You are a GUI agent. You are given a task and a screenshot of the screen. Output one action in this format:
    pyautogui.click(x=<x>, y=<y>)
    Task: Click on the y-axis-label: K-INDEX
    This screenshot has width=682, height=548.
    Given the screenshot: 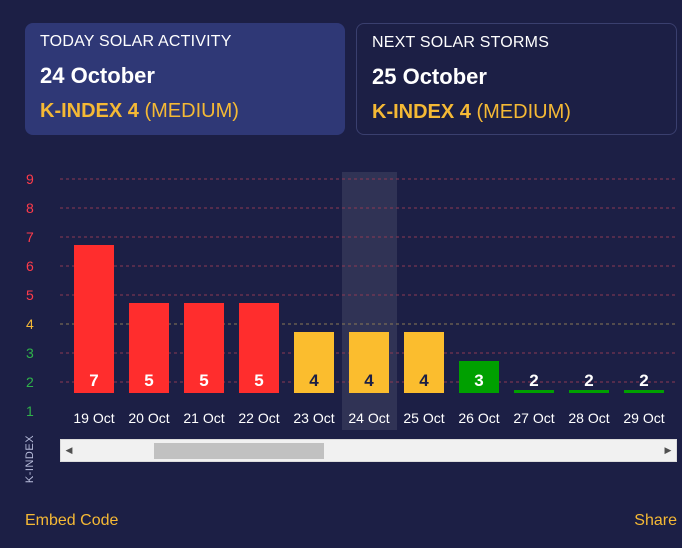 What is the action you would take?
    pyautogui.click(x=30, y=459)
    